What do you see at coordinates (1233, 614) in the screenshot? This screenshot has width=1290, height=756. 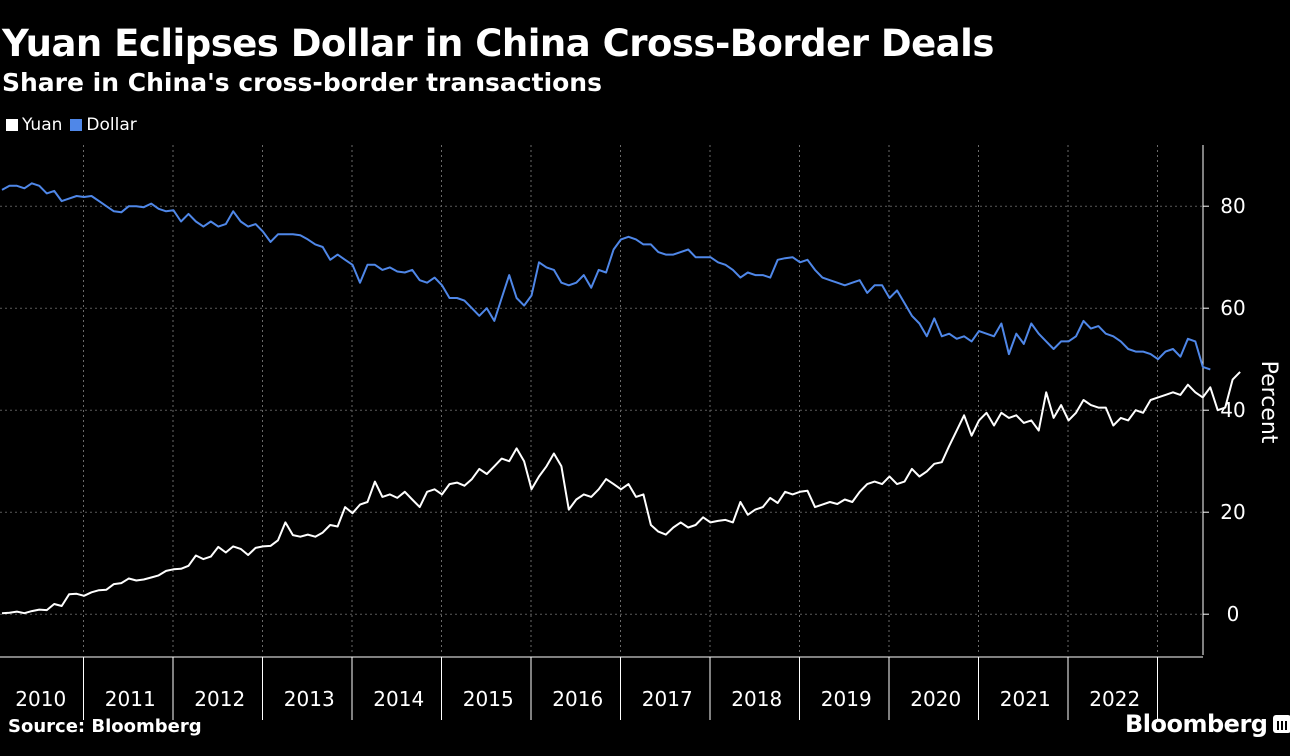 I see `y-tick-label-0: 0` at bounding box center [1233, 614].